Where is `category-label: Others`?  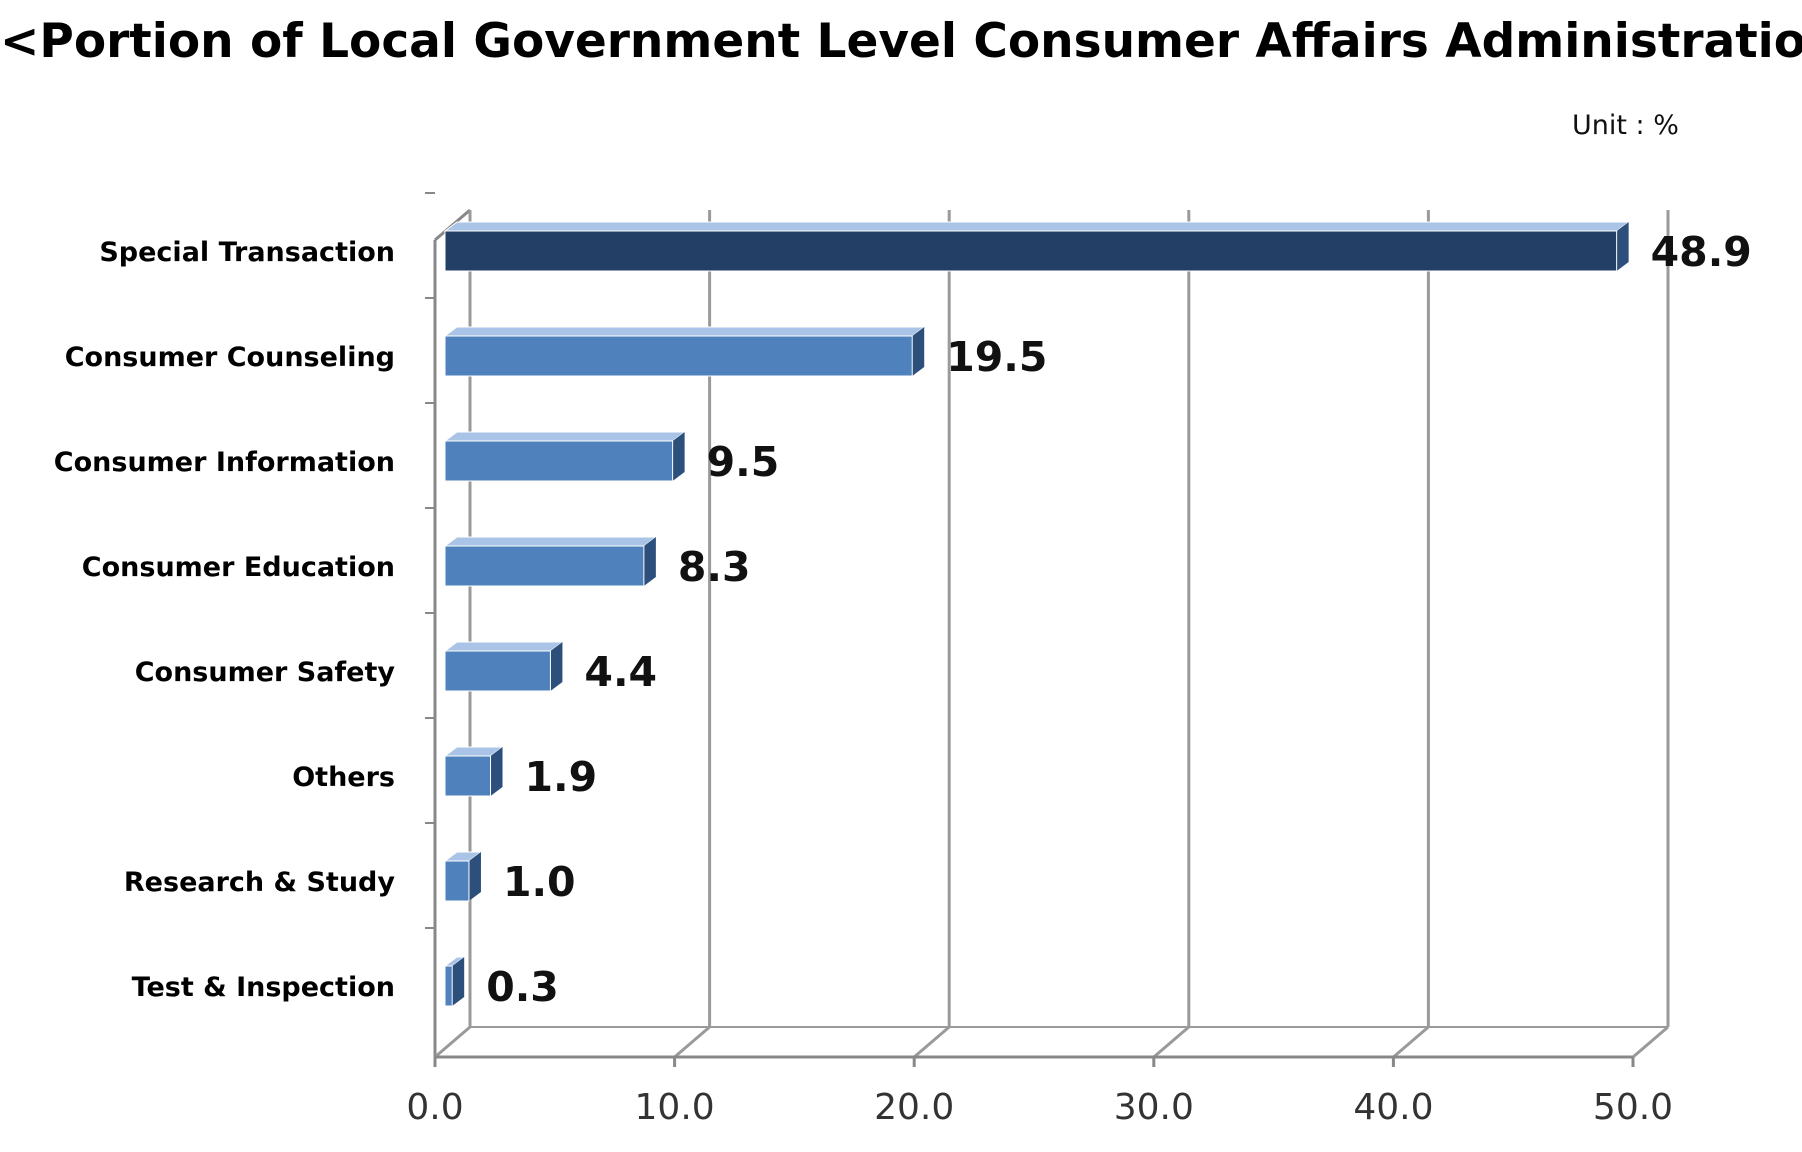
category-label: Others is located at coordinates (343, 777).